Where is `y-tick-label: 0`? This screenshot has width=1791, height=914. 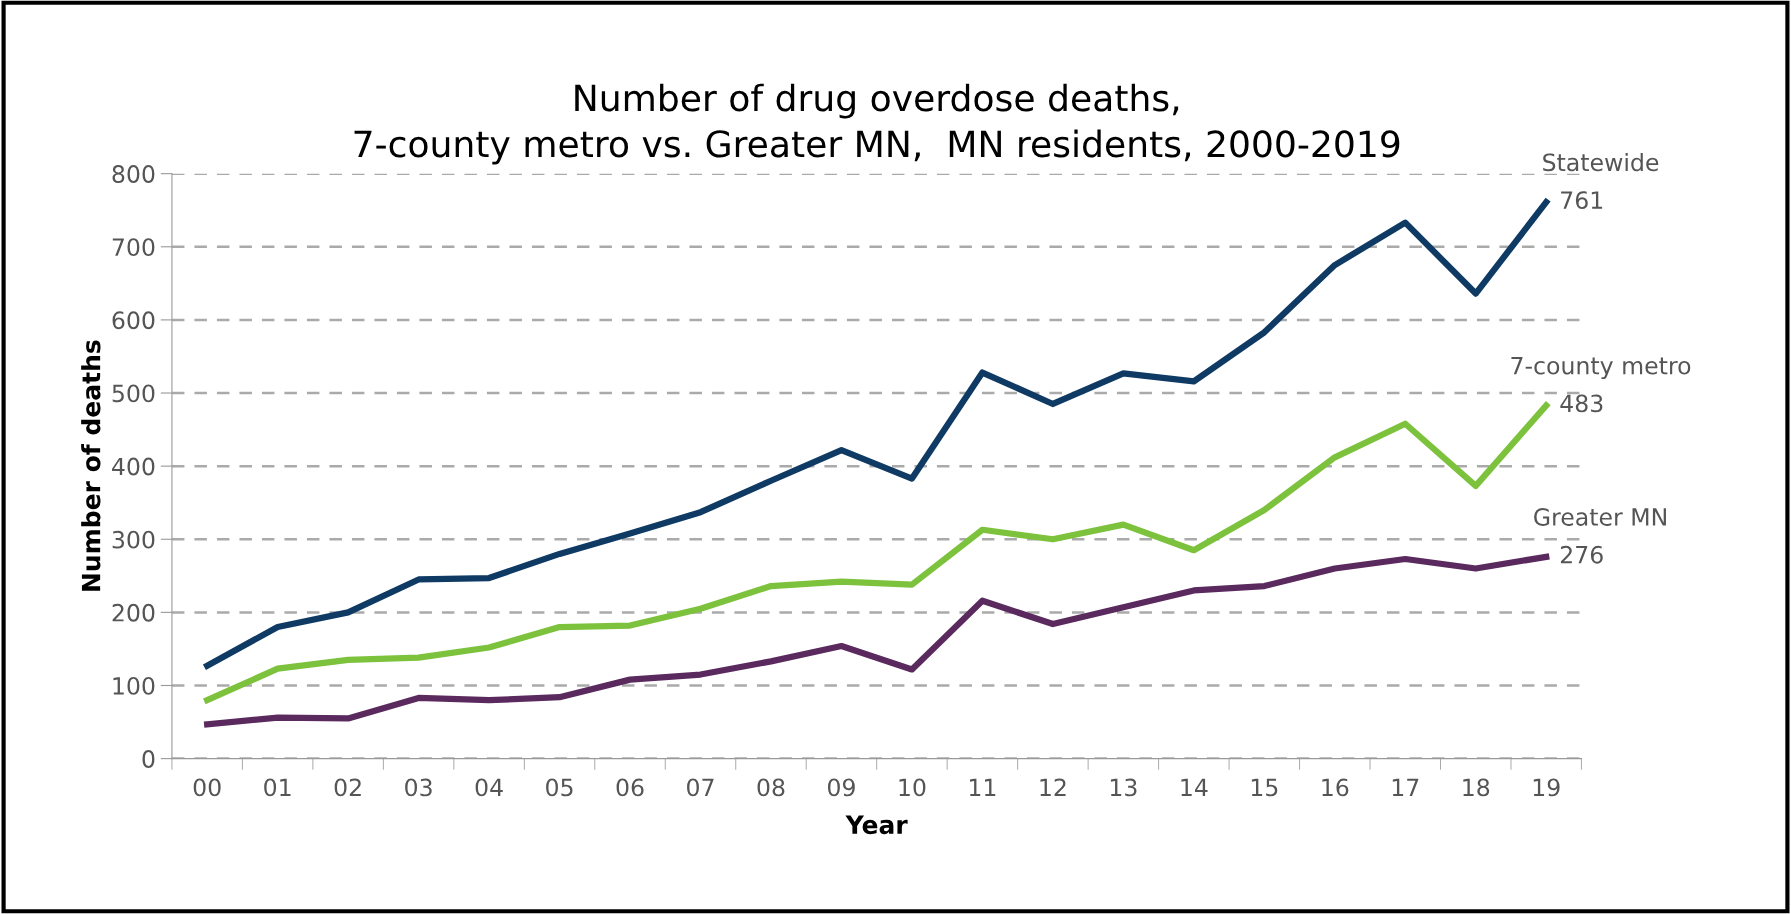
y-tick-label: 0 is located at coordinates (148, 759).